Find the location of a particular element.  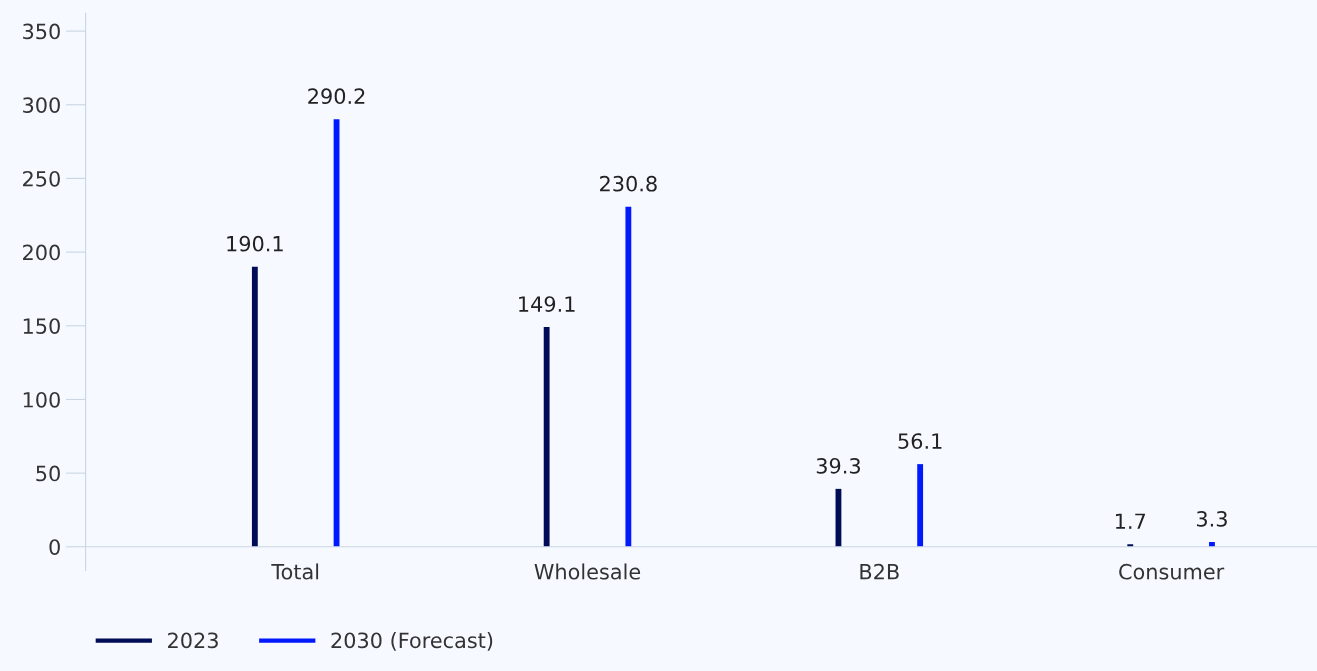

y-tick-label: 350 is located at coordinates (41, 31).